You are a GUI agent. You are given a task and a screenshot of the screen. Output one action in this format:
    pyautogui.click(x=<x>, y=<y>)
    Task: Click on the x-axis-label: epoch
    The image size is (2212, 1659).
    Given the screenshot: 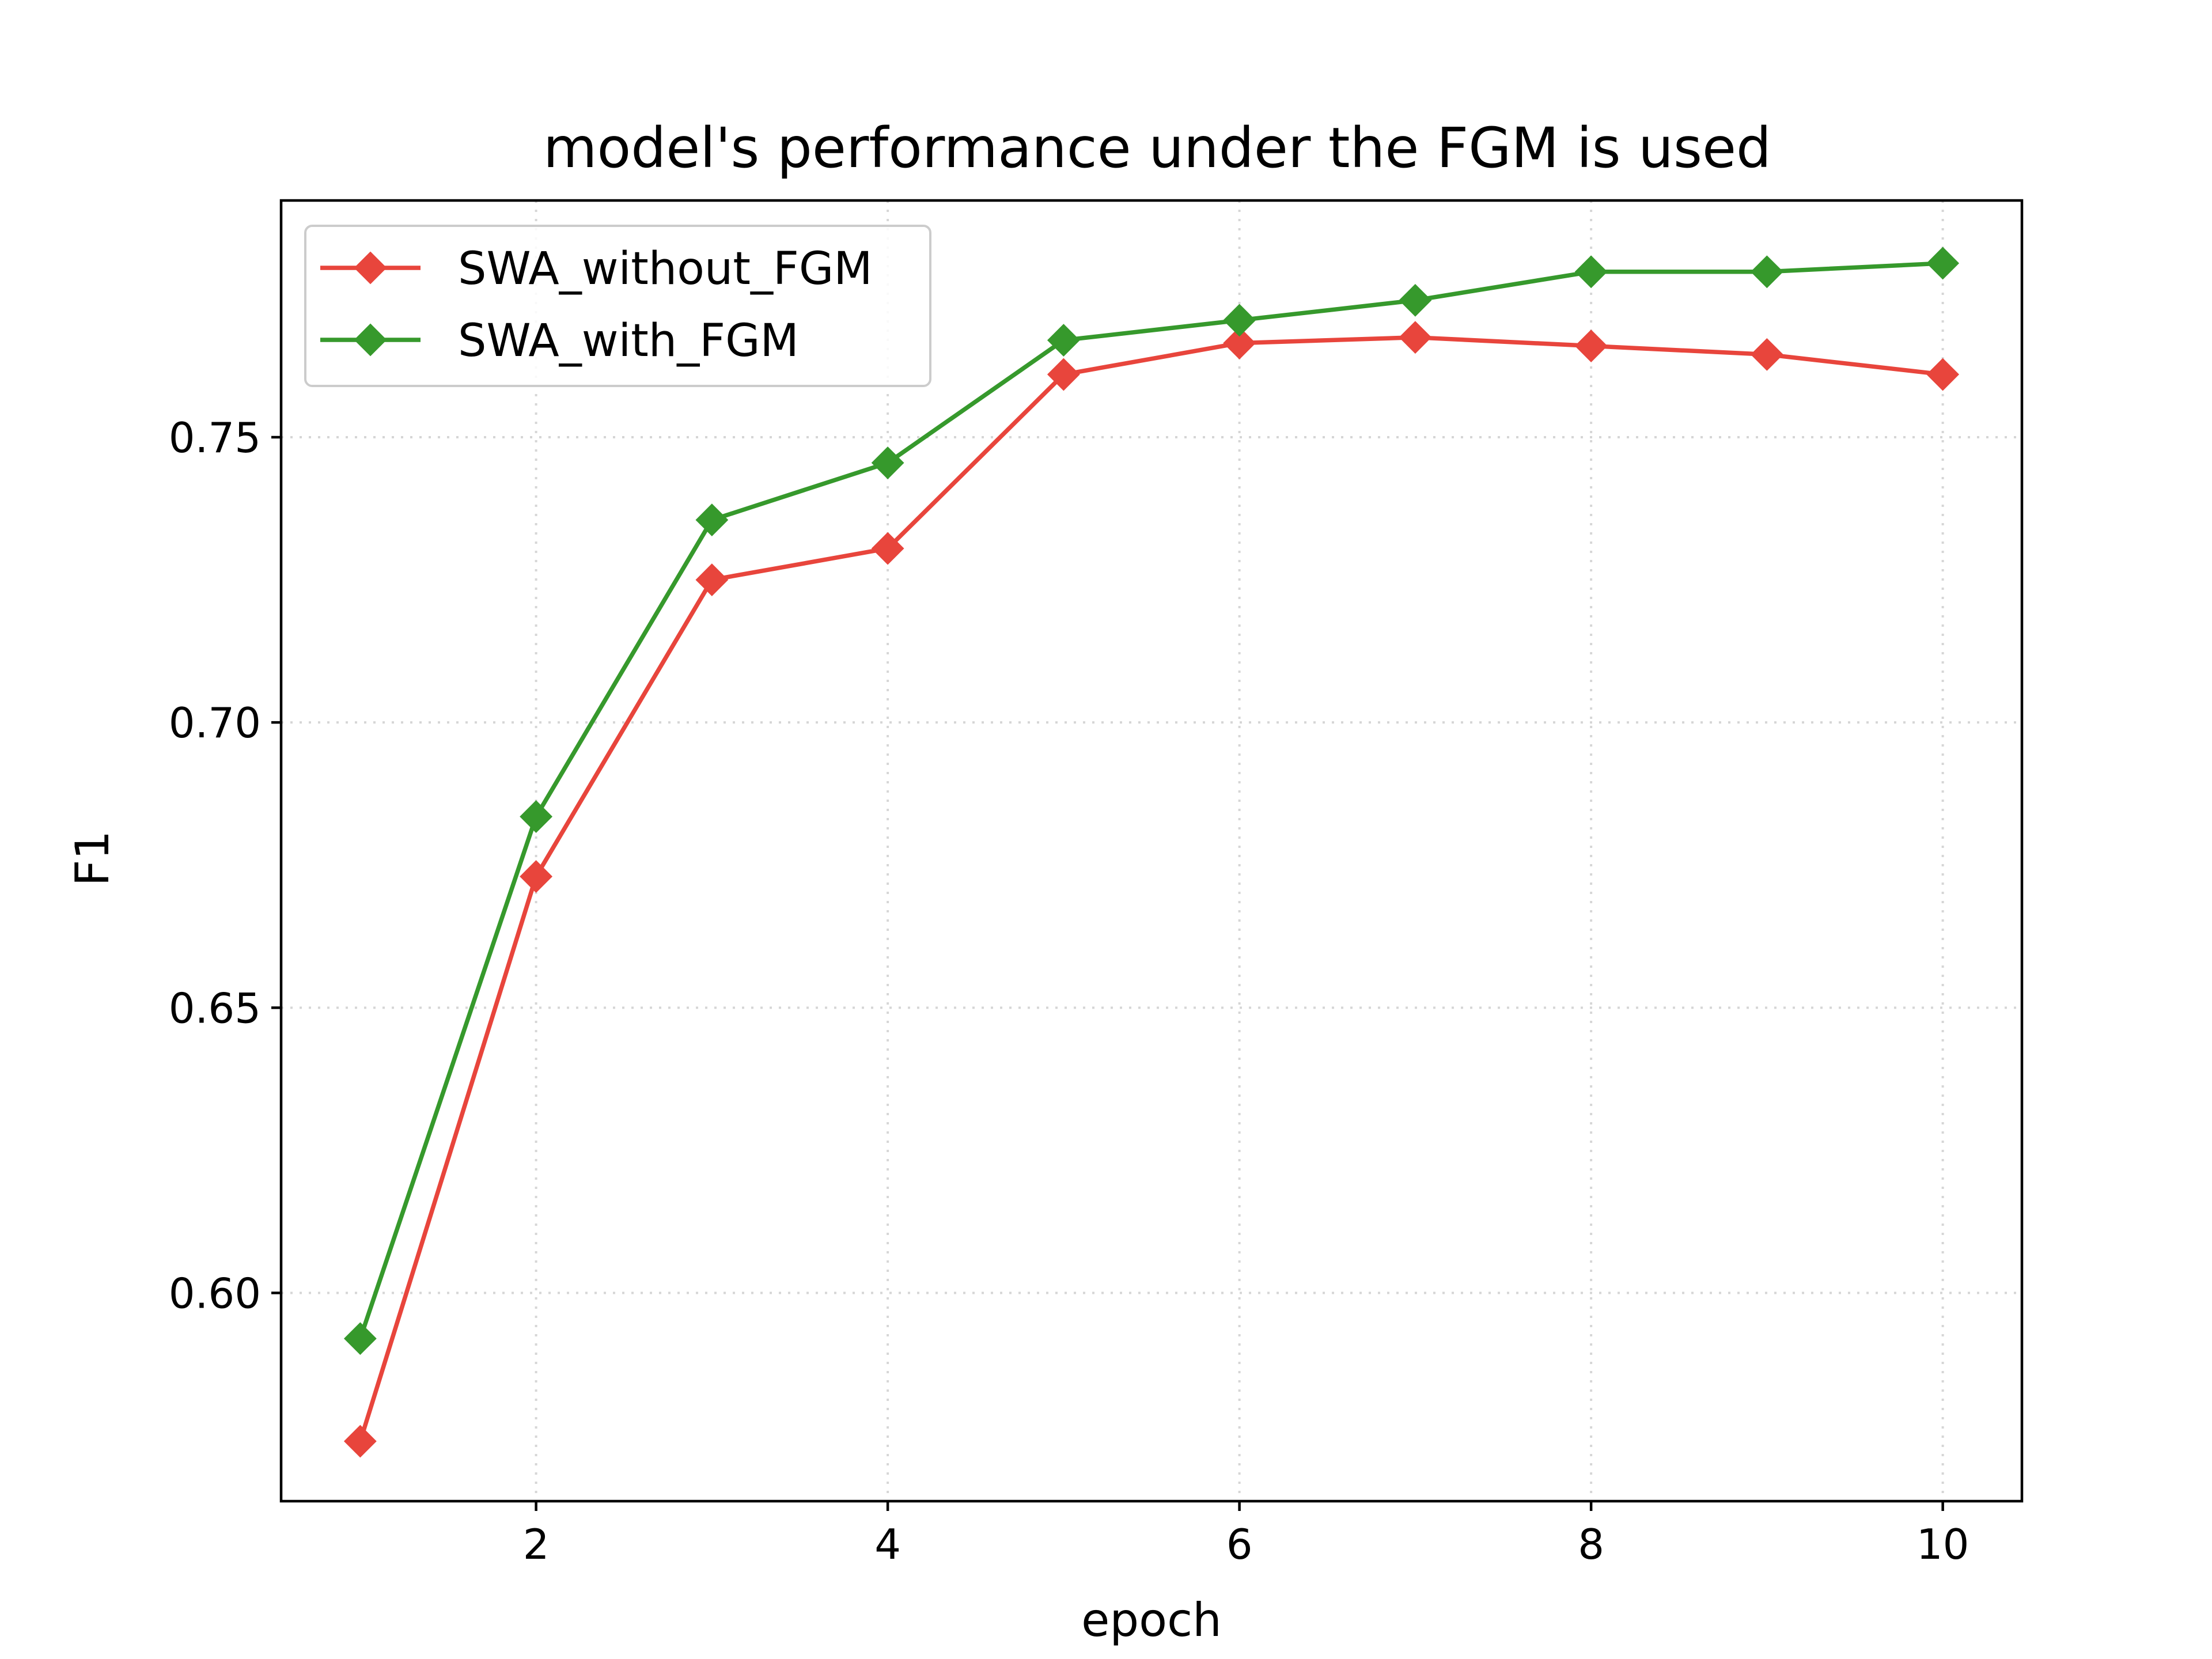 What is the action you would take?
    pyautogui.click(x=1151, y=1620)
    